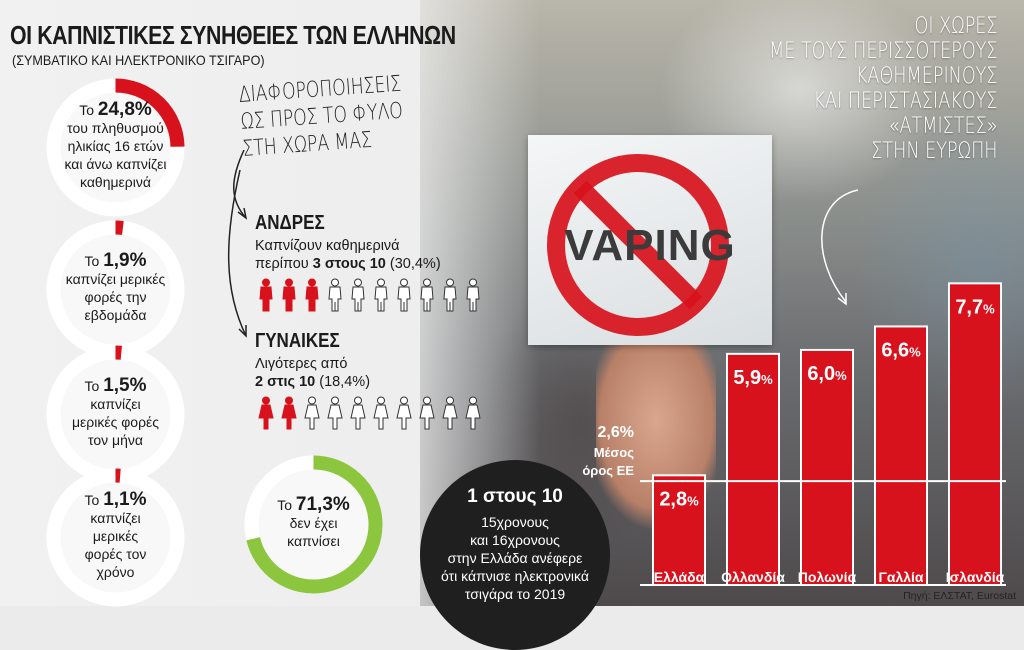 The image size is (1024, 650). I want to click on source-note: Πηγή: ΕΛΣΤΑΤ, Eurostat, so click(959, 596).